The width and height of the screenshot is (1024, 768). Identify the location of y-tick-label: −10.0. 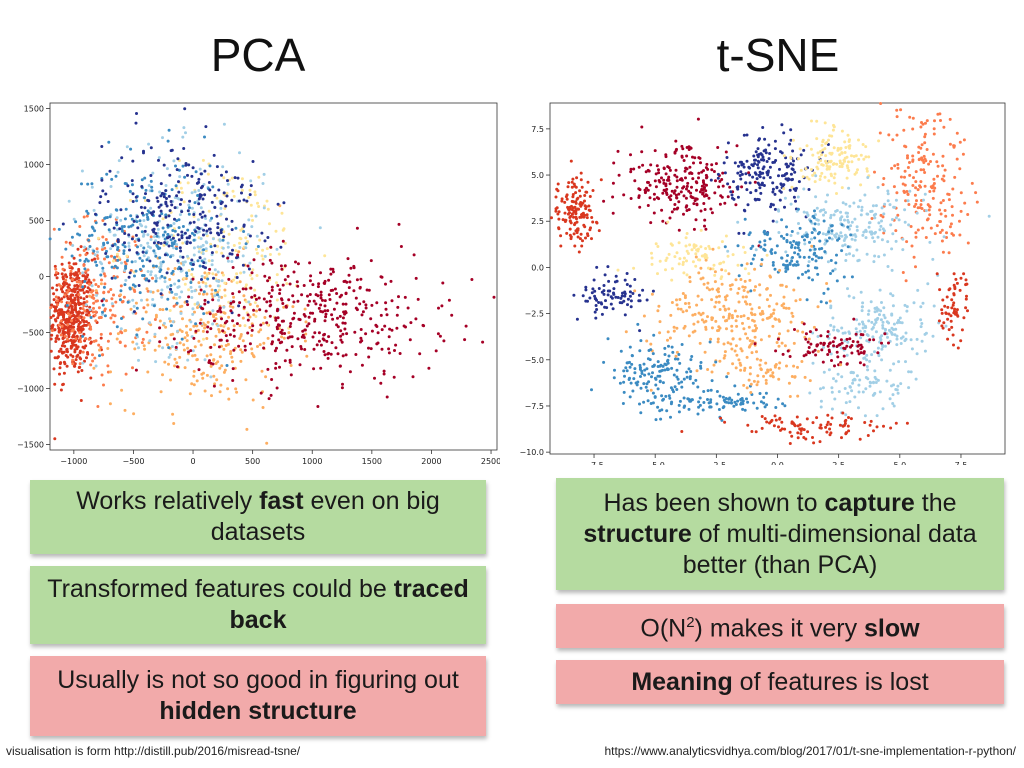
(531, 452).